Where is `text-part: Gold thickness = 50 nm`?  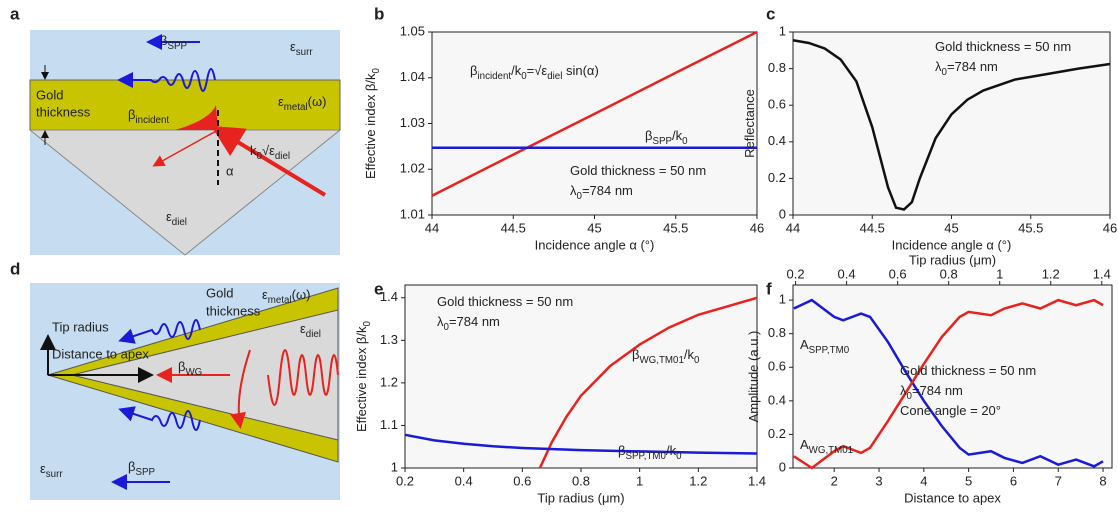 text-part: Gold thickness = 50 nm is located at coordinates (505, 301).